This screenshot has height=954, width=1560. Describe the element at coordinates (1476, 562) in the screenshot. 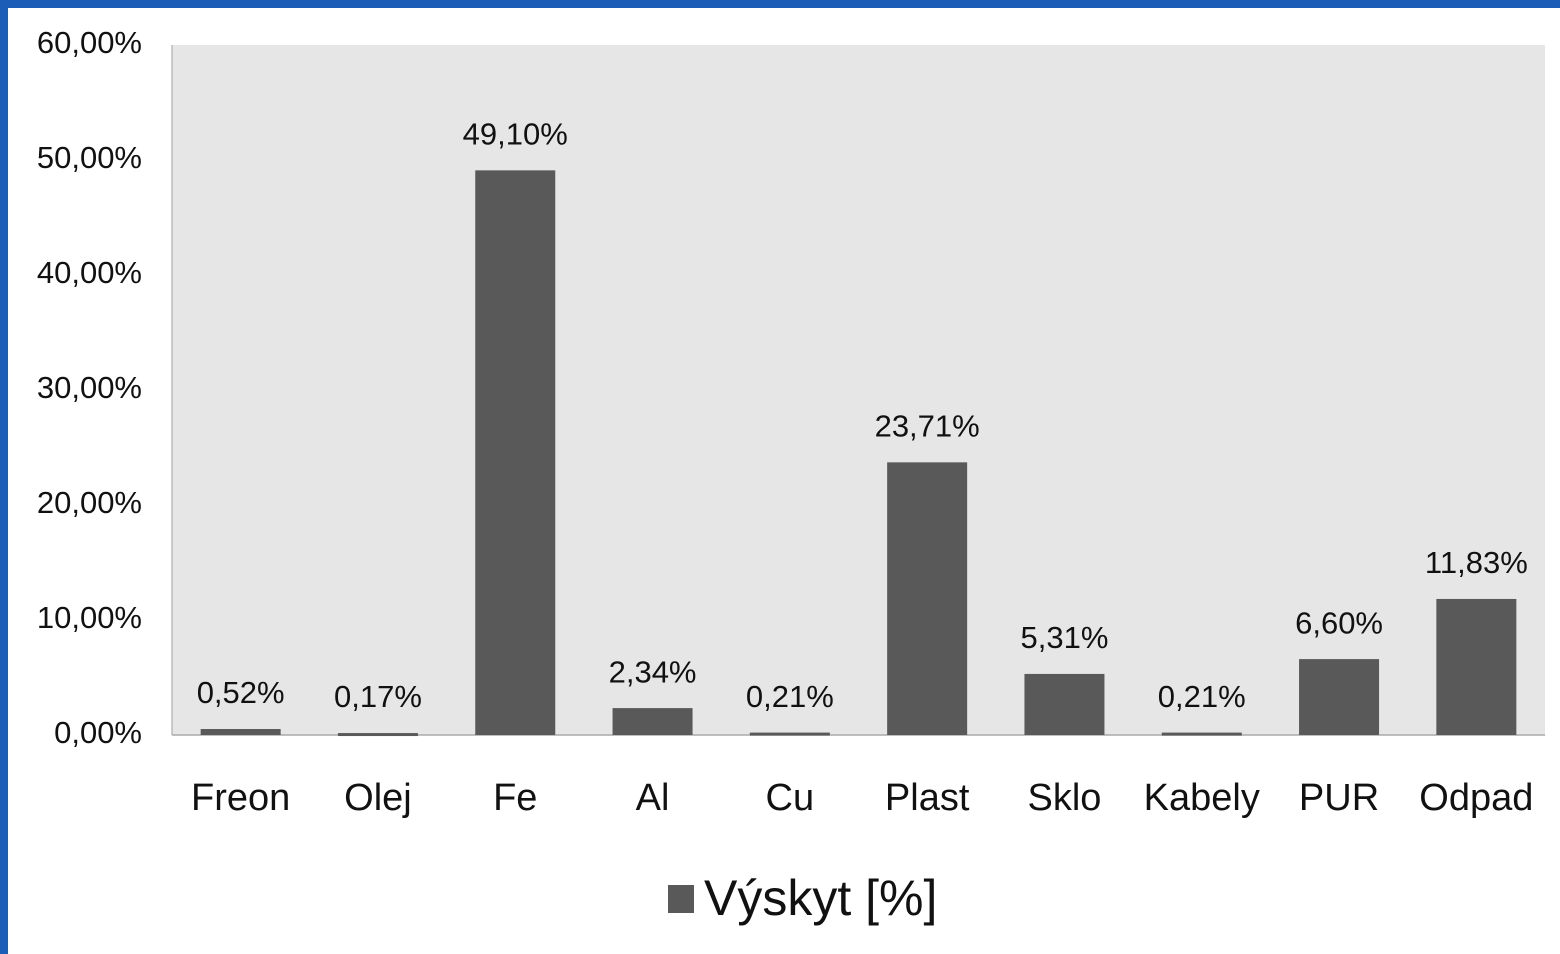

I see `data-label: 11,83%` at that location.